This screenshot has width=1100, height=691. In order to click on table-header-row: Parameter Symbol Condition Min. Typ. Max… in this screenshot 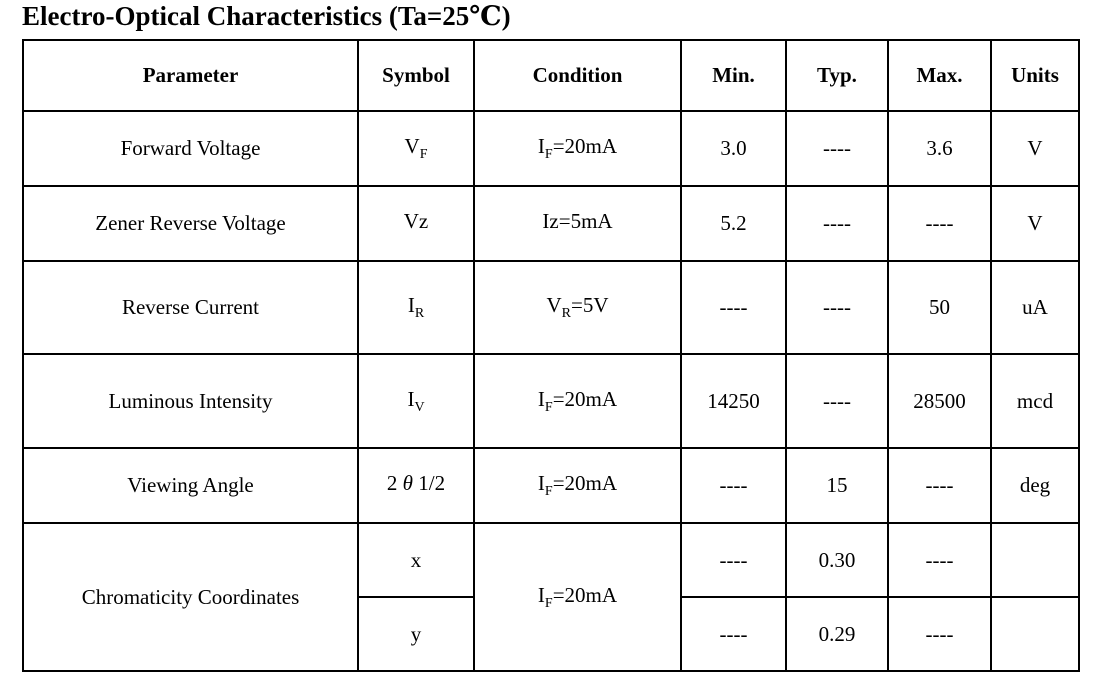, I will do `click(551, 75)`.